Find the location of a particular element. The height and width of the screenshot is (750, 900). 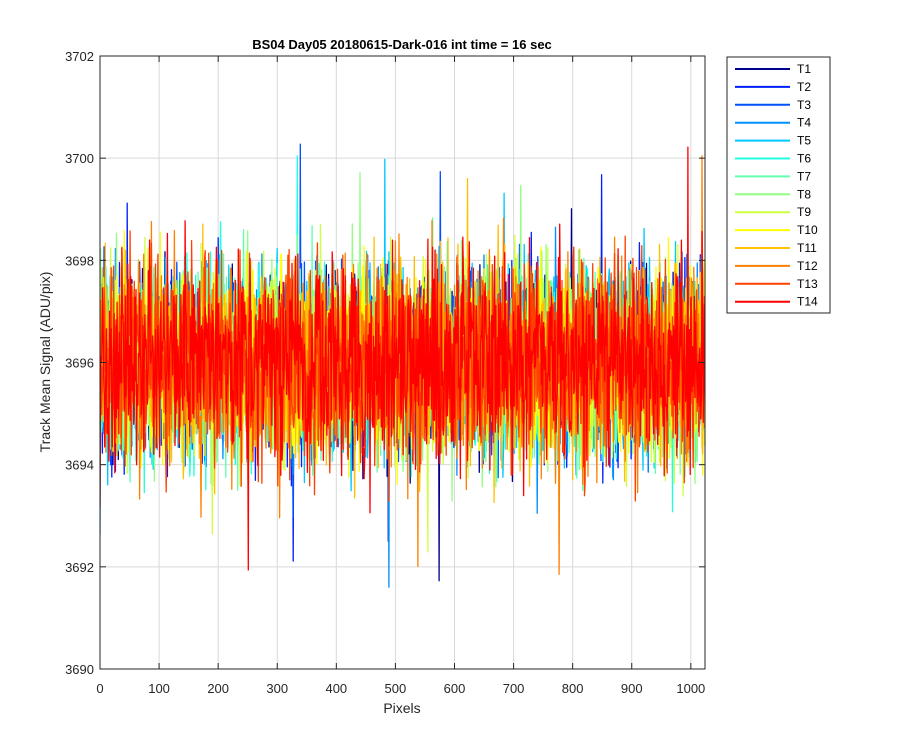

y-tick-label: 3698 is located at coordinates (79, 260).